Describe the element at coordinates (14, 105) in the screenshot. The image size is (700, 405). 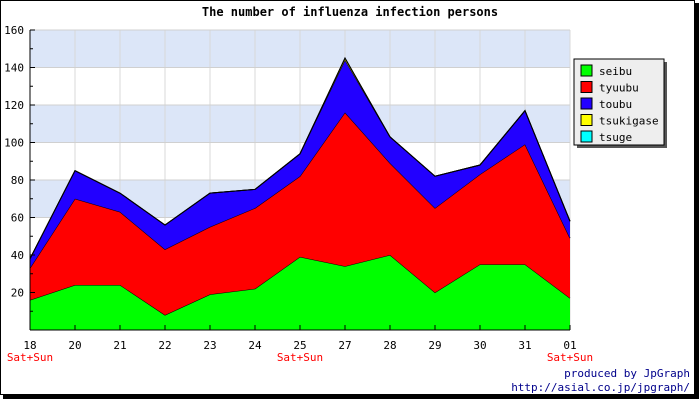
I see `y-tick-label: 120` at that location.